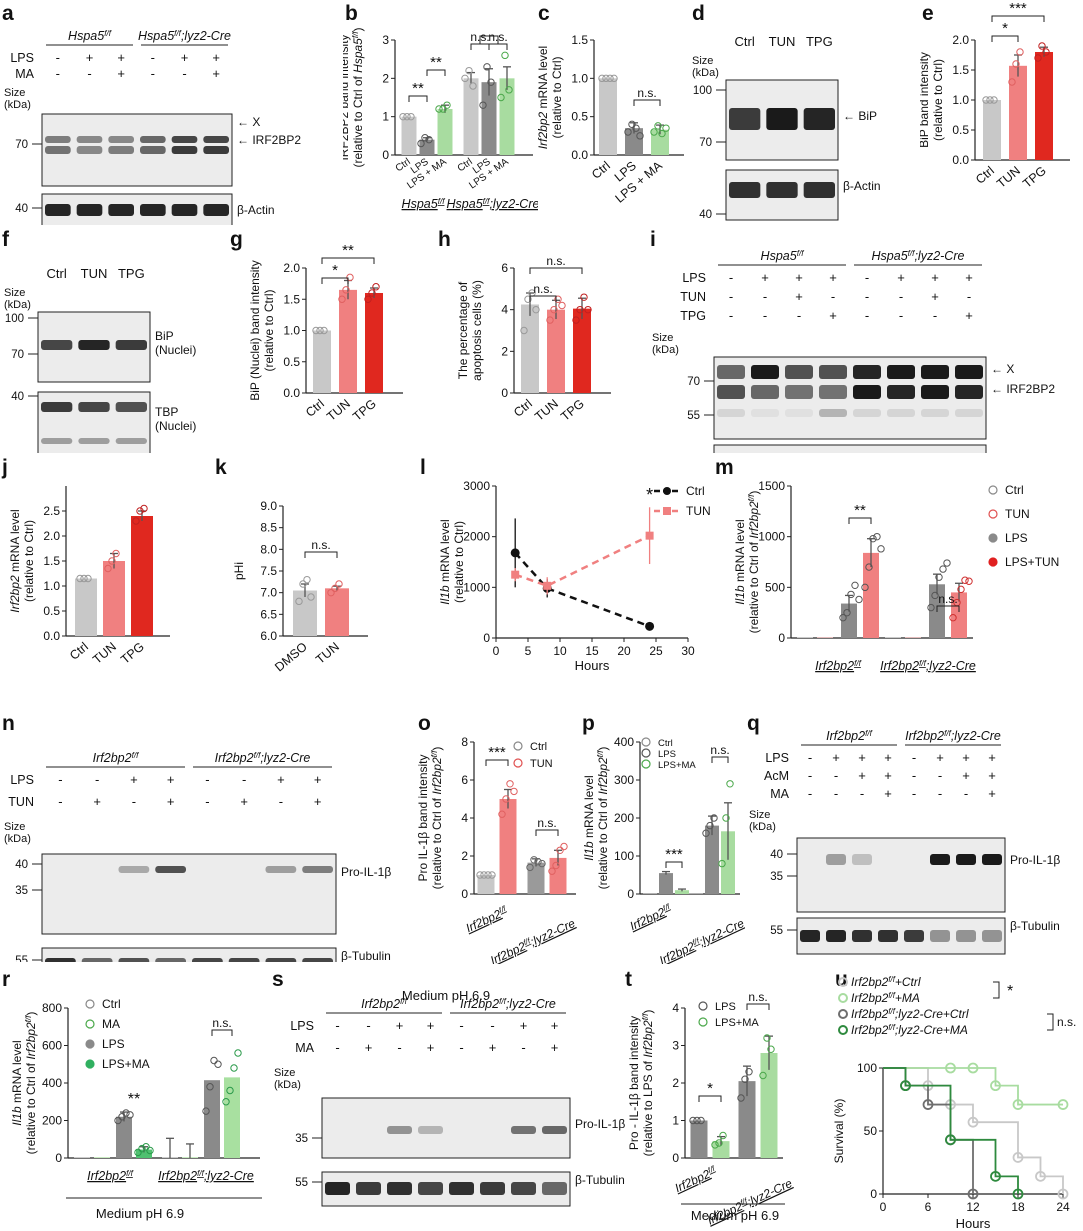  Describe the element at coordinates (221, 467) in the screenshot. I see `panel-label-k: k` at that location.